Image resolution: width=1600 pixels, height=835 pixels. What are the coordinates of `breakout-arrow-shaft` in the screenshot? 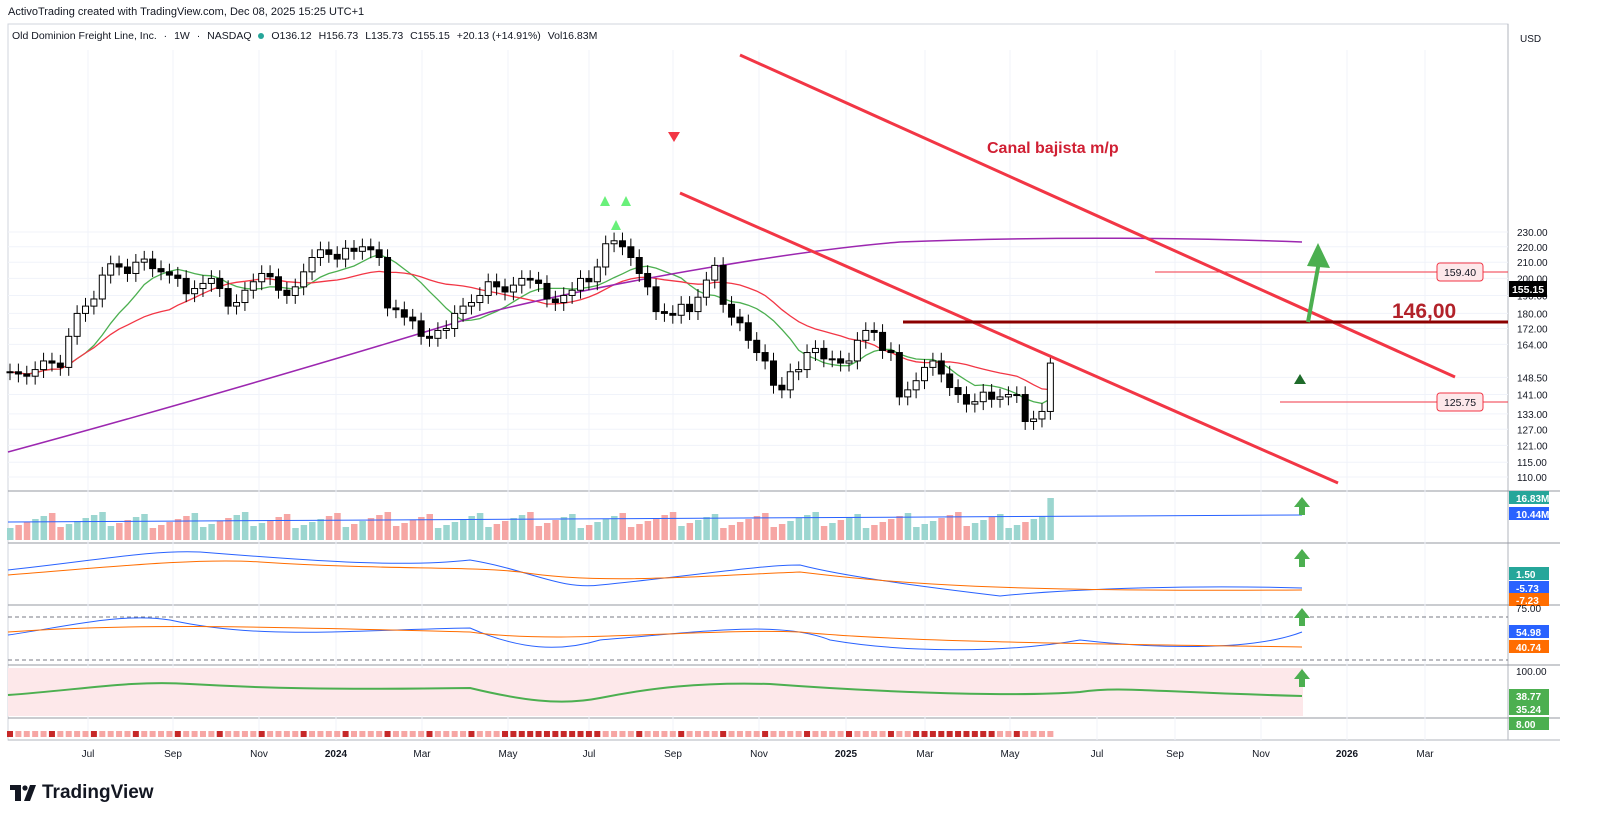 It's located at (1313, 292).